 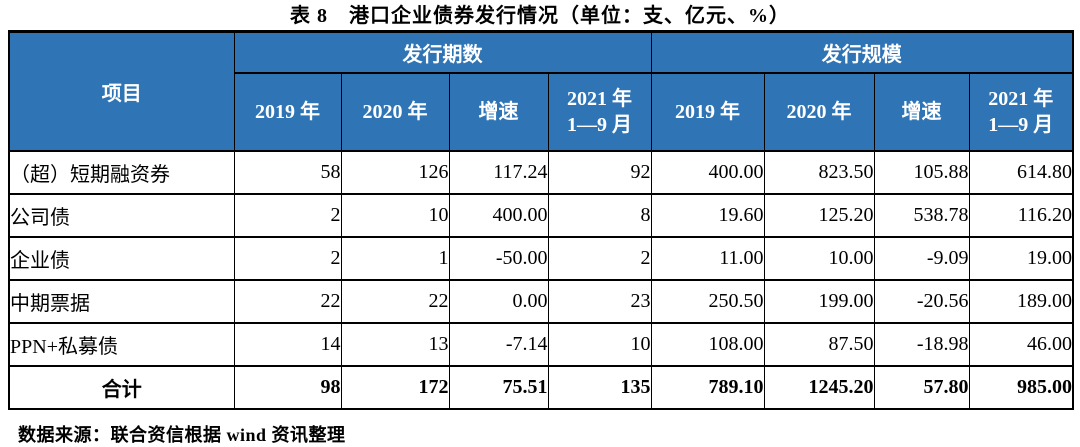 What do you see at coordinates (599, 111) in the screenshot?
I see `header-col-count-2021: 2021 年 1—9 月` at bounding box center [599, 111].